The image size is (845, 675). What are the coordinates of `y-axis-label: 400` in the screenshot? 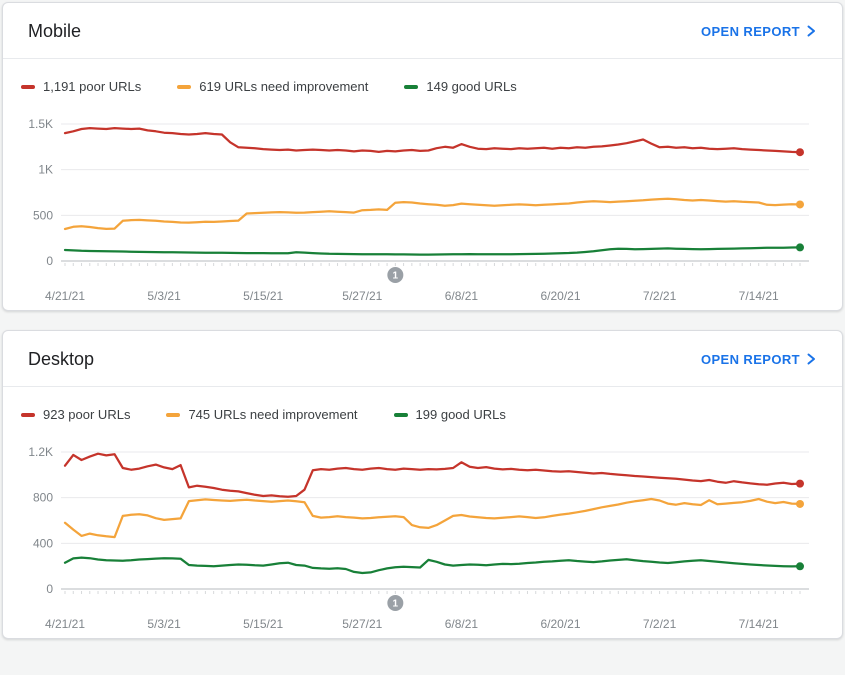 It's located at (43, 543).